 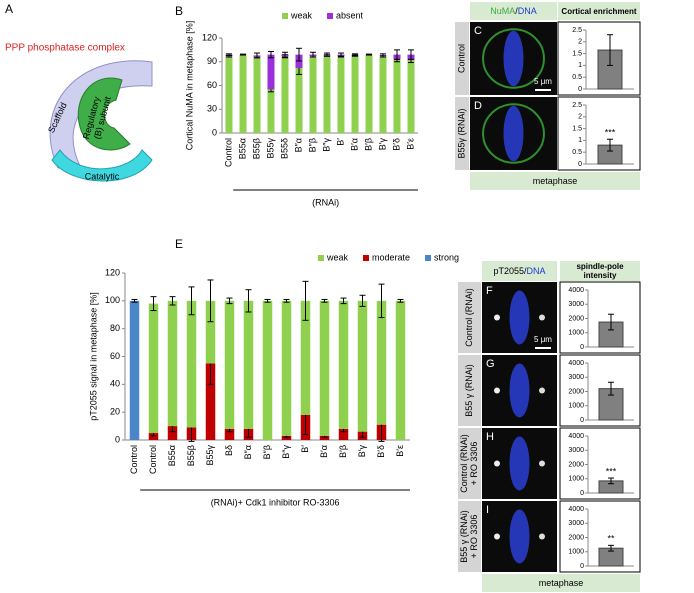 What do you see at coordinates (599, 11) in the screenshot?
I see `chart-title: Cortical enrichment` at bounding box center [599, 11].